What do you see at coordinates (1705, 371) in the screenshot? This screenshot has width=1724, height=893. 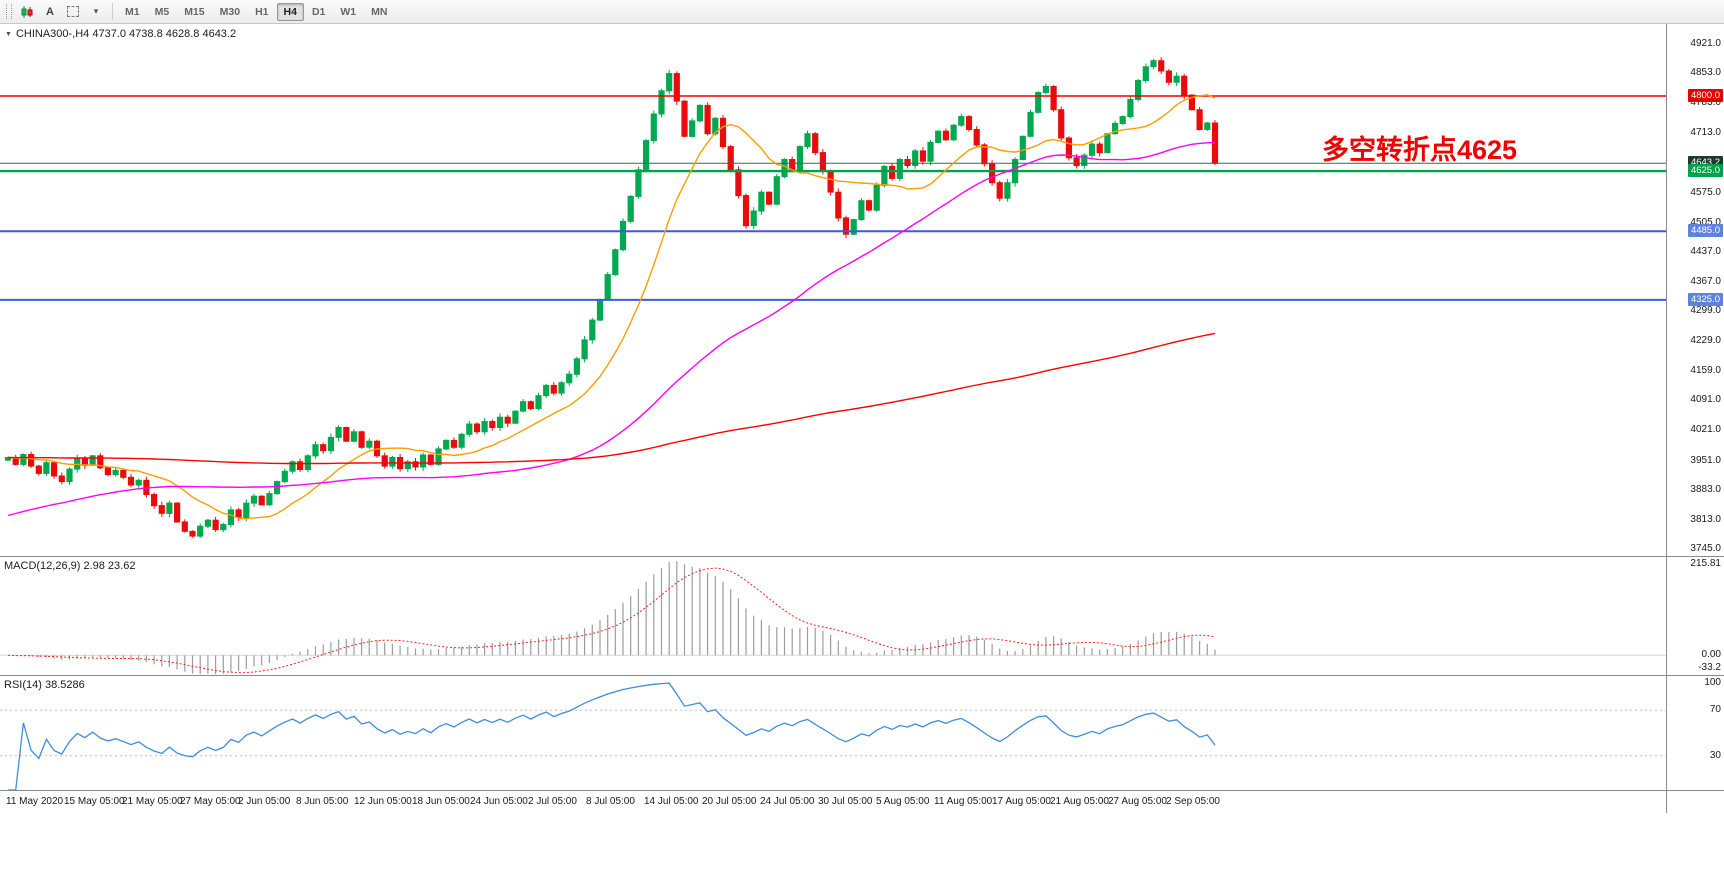 I see `price-tick-label: 4159.0` at bounding box center [1705, 371].